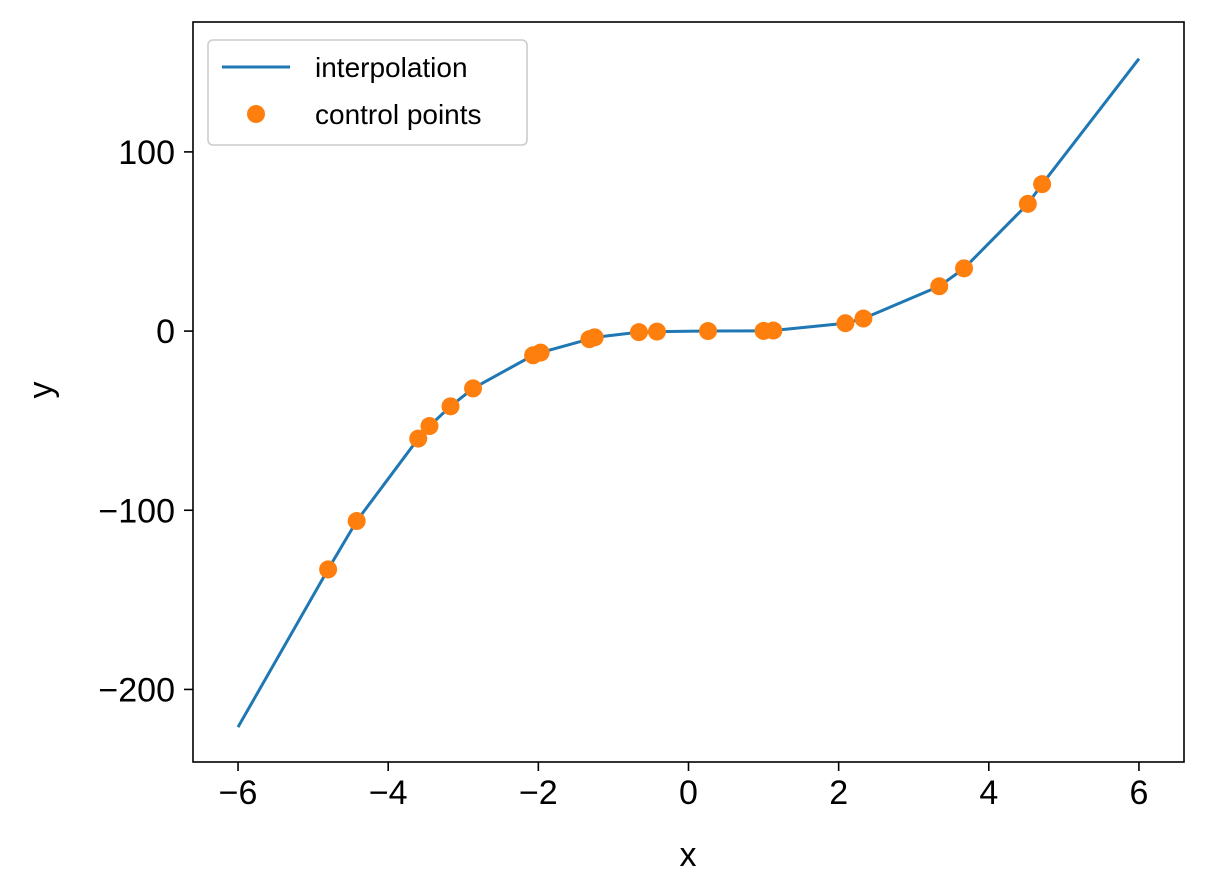 This screenshot has width=1207, height=895. What do you see at coordinates (538, 793) in the screenshot?
I see `x-tick-label: −2` at bounding box center [538, 793].